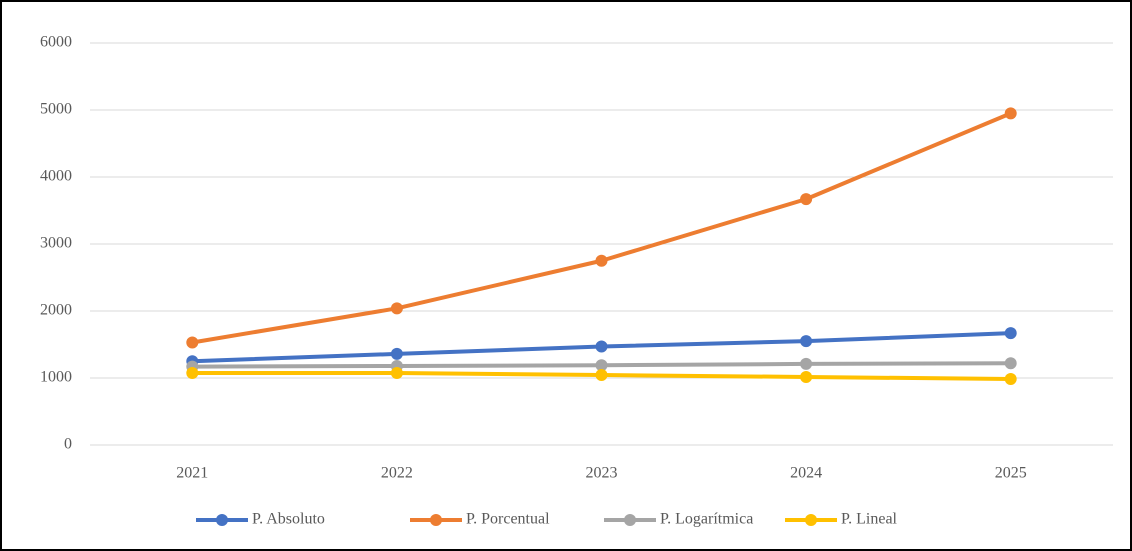 The image size is (1132, 551). I want to click on y-tick-label: 0, so click(68, 444).